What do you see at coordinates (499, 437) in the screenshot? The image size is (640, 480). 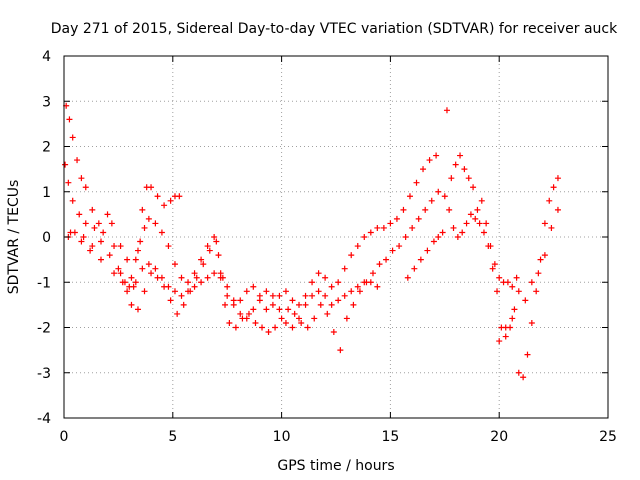 I see `x-tick-label: 20` at bounding box center [499, 437].